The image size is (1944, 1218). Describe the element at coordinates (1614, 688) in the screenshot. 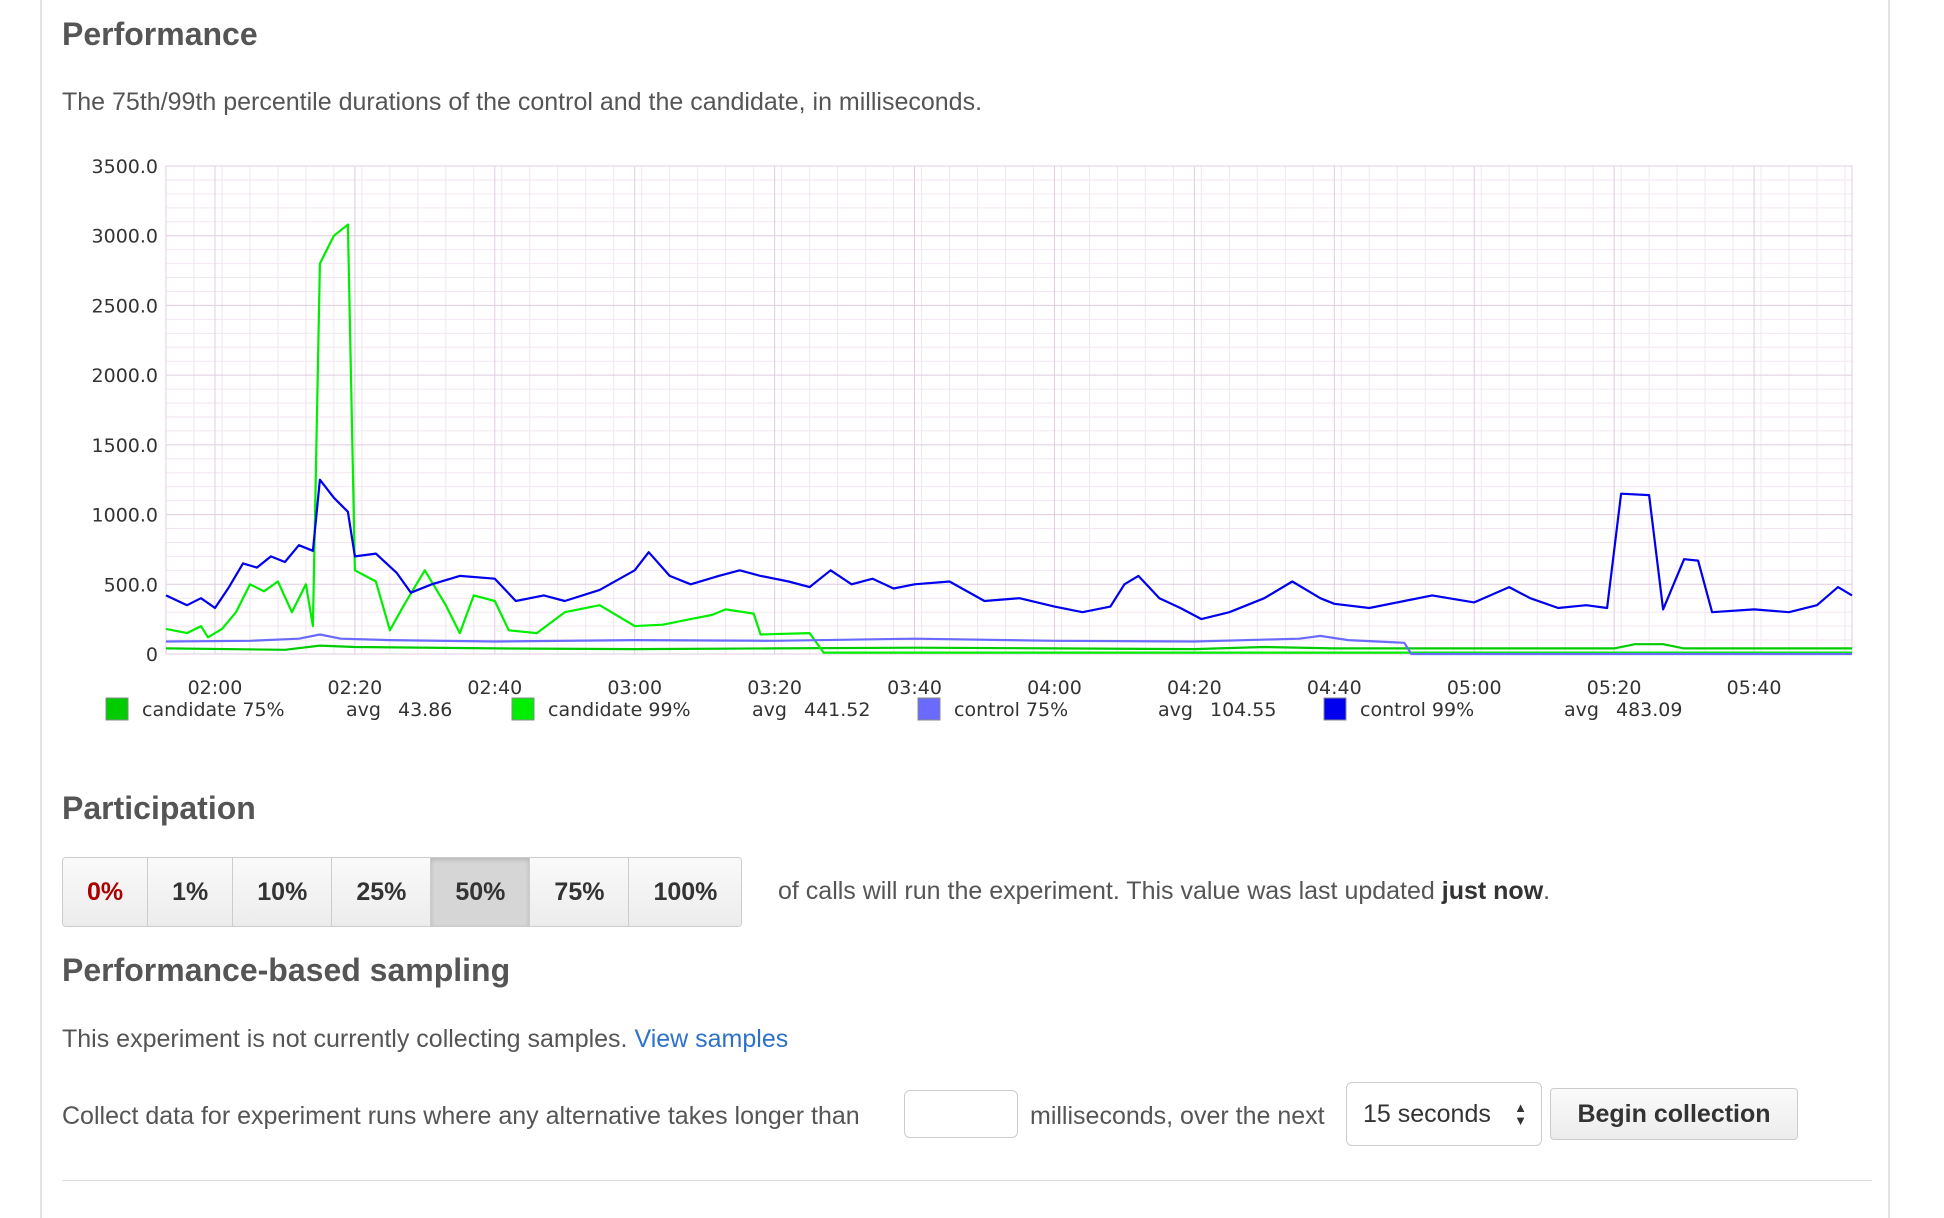

I see `x-tick-label: 05:20` at that location.